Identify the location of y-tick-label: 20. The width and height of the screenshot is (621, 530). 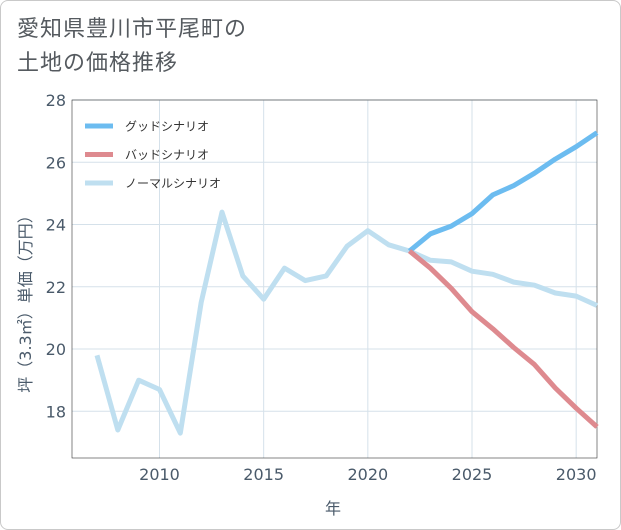
(56, 349).